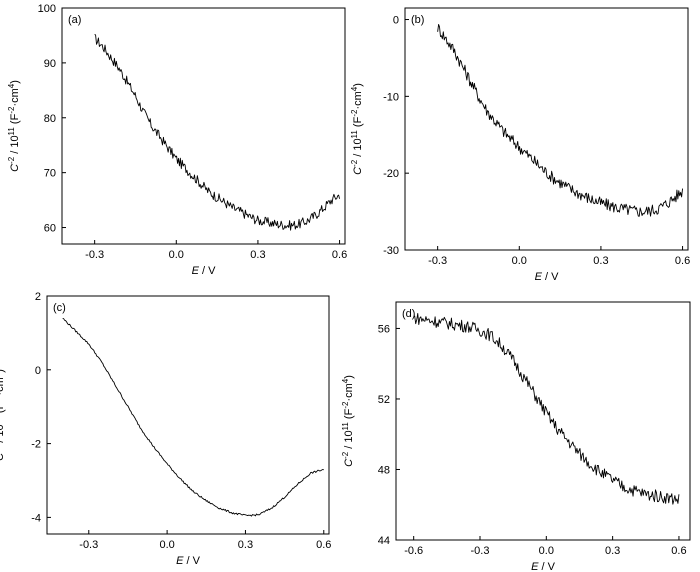  What do you see at coordinates (391, 251) in the screenshot?
I see `y-tick-label: -30` at bounding box center [391, 251].